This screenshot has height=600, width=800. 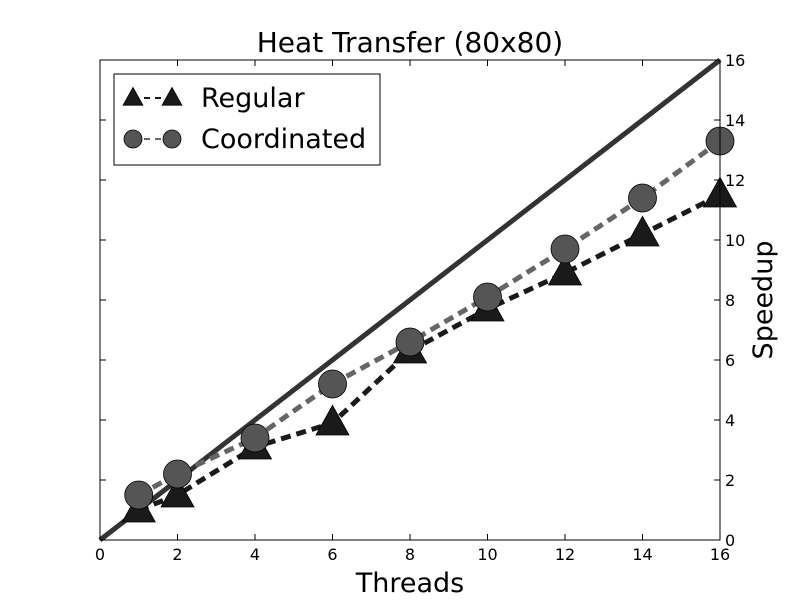 What do you see at coordinates (735, 180) in the screenshot?
I see `y-tick-label: 12` at bounding box center [735, 180].